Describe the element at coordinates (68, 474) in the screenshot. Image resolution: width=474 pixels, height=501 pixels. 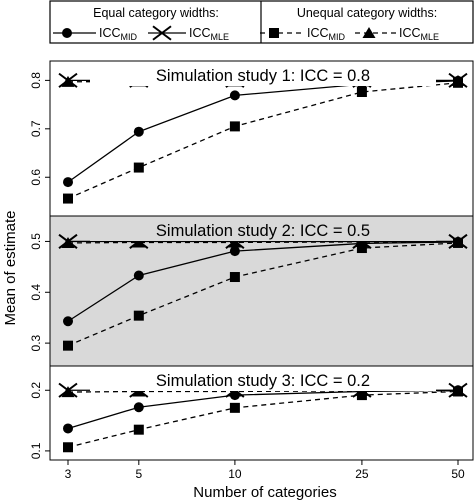
I see `x-tick-label: 3` at that location.